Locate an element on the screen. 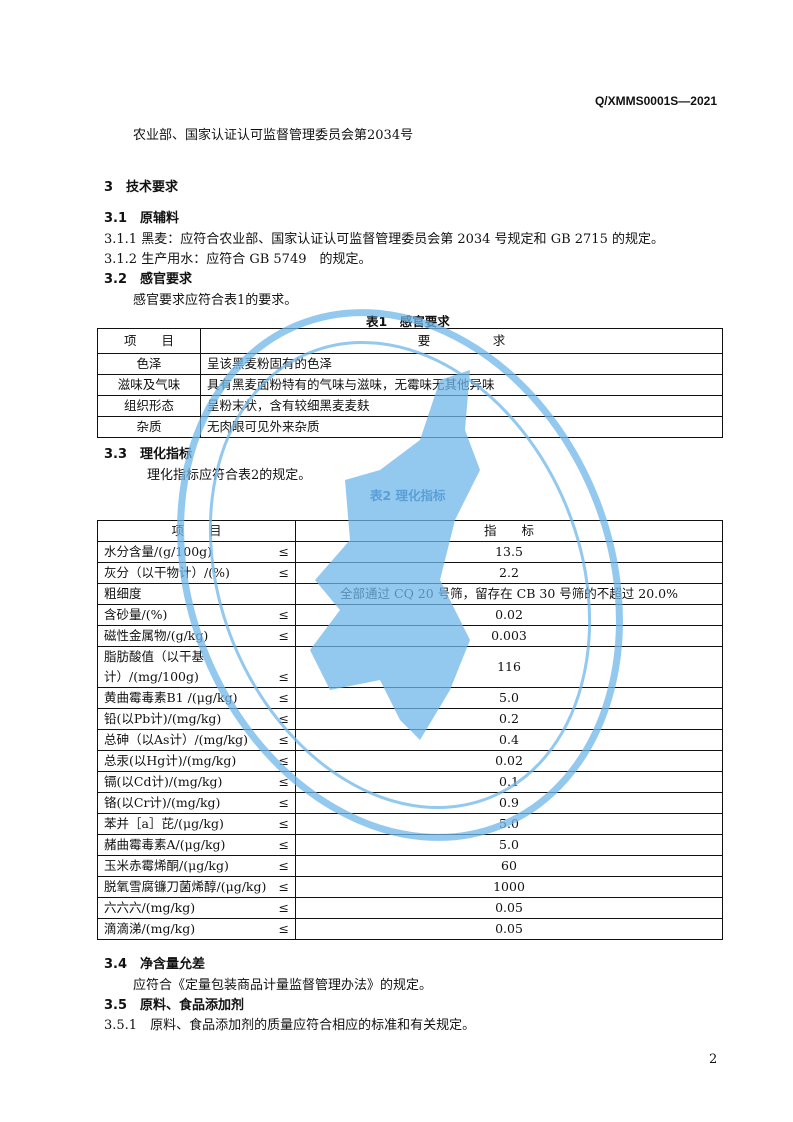 The width and height of the screenshot is (793, 1122). item-cell: 磁性金属物/(g/kg) ≤ is located at coordinates (196, 636).